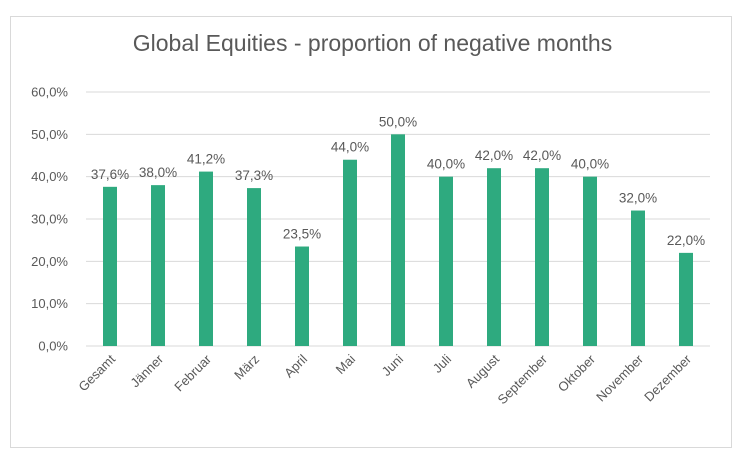 Image resolution: width=745 pixels, height=466 pixels. I want to click on x-category-label: Mai, so click(345, 363).